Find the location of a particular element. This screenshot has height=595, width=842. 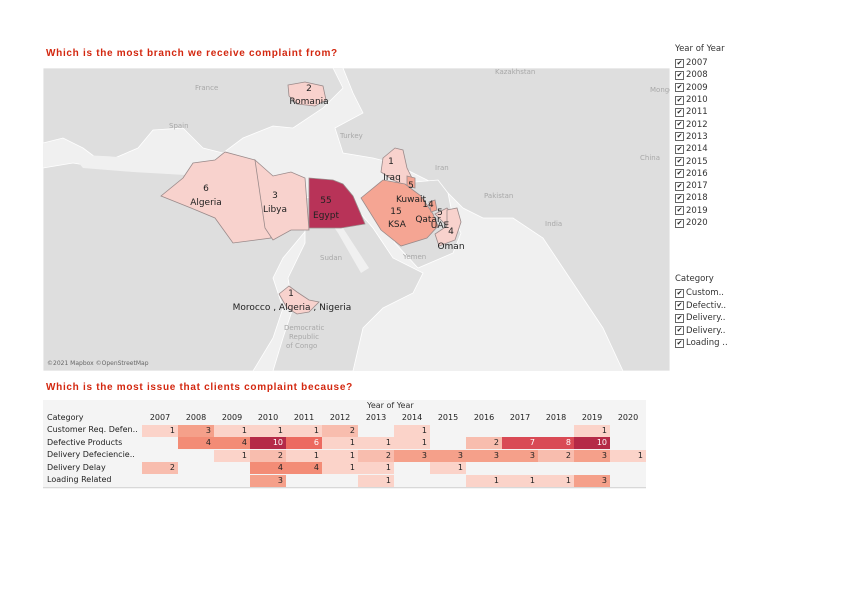

category-filter-label: Custom.. is located at coordinates (705, 293).